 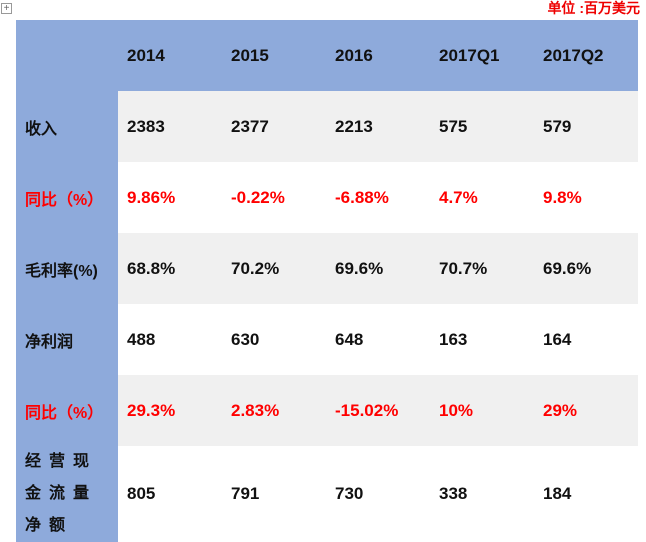 What do you see at coordinates (170, 55) in the screenshot?
I see `header-cell: 2014` at bounding box center [170, 55].